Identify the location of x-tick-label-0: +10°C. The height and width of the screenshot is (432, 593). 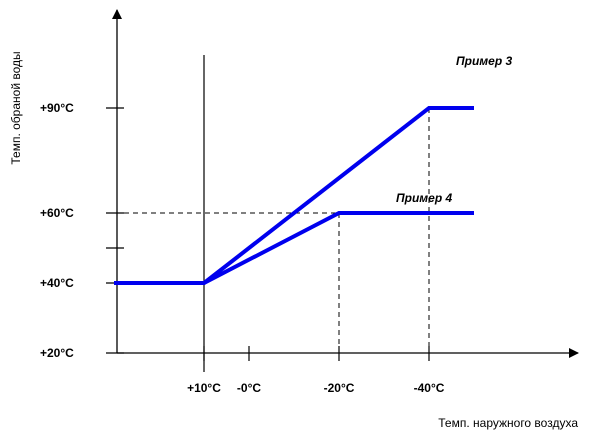
(204, 388).